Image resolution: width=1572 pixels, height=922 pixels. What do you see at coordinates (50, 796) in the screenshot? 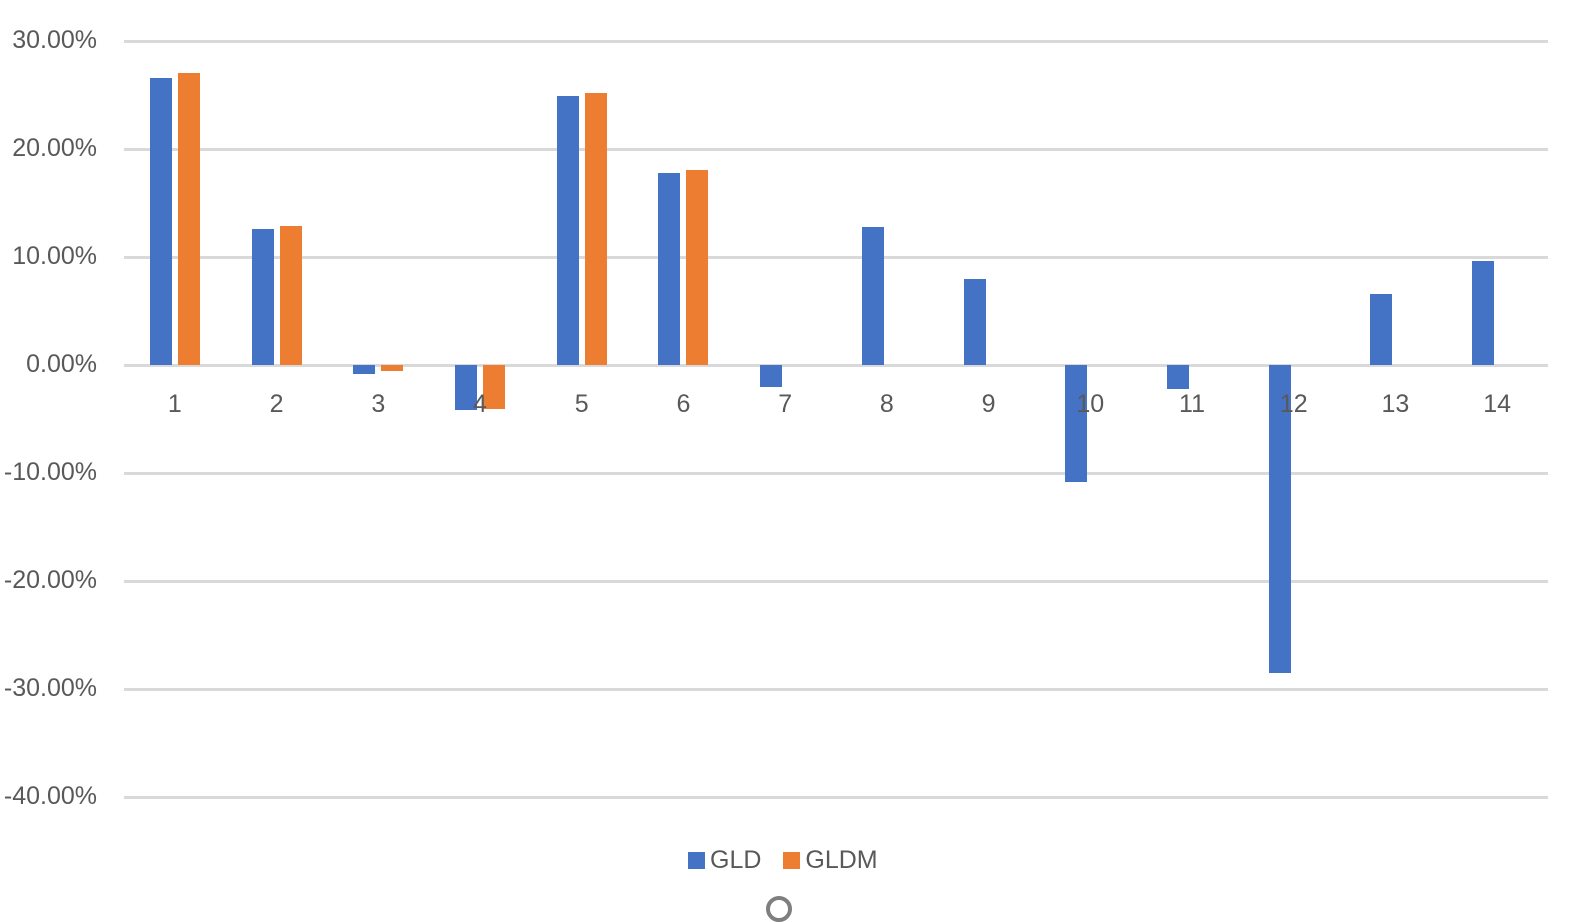
I see `y-tick-label: -40.00%` at bounding box center [50, 796].